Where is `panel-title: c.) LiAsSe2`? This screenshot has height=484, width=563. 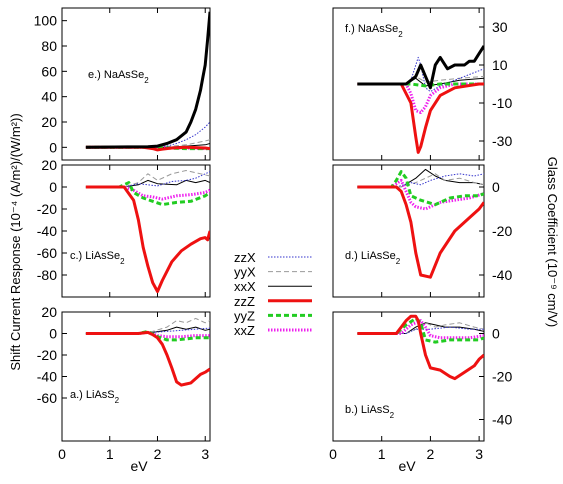 panel-title: c.) LiAsSe2 is located at coordinates (97, 258).